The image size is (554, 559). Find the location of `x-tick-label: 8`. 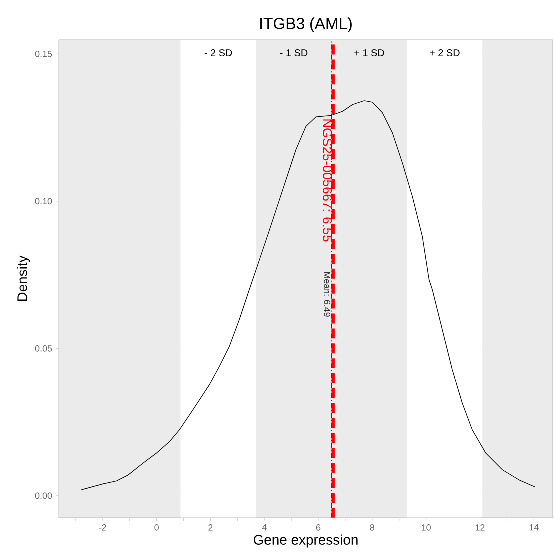

x-tick-label: 8 is located at coordinates (372, 527).